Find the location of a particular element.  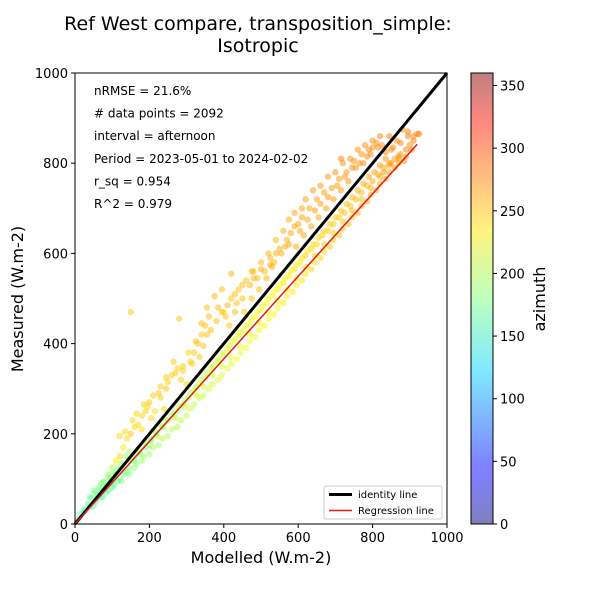

y-tick-label: 800 is located at coordinates (55, 164).